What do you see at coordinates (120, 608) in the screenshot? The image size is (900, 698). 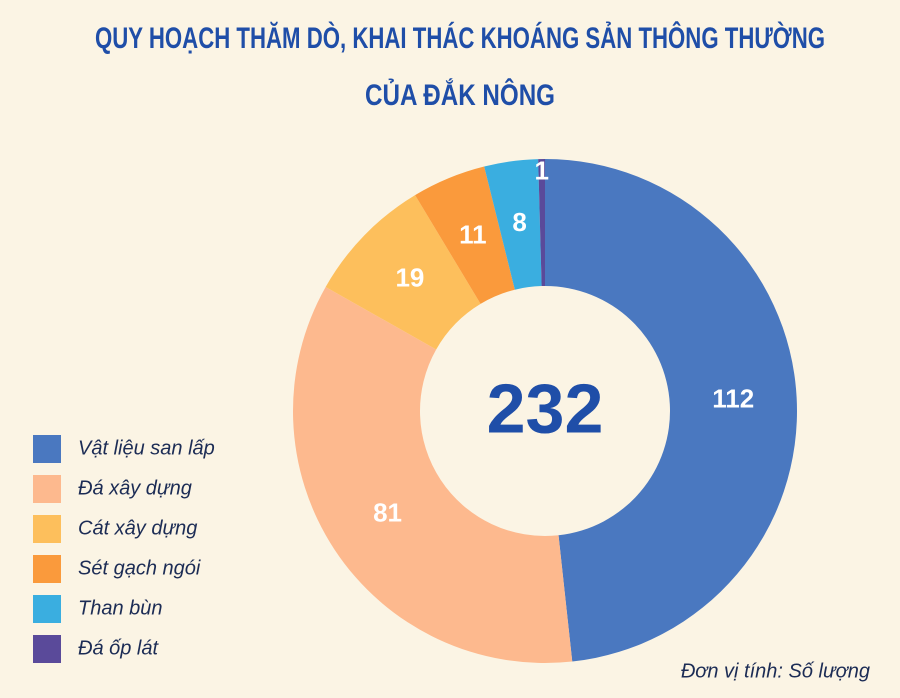 I see `legend-label: Than bùn` at bounding box center [120, 608].